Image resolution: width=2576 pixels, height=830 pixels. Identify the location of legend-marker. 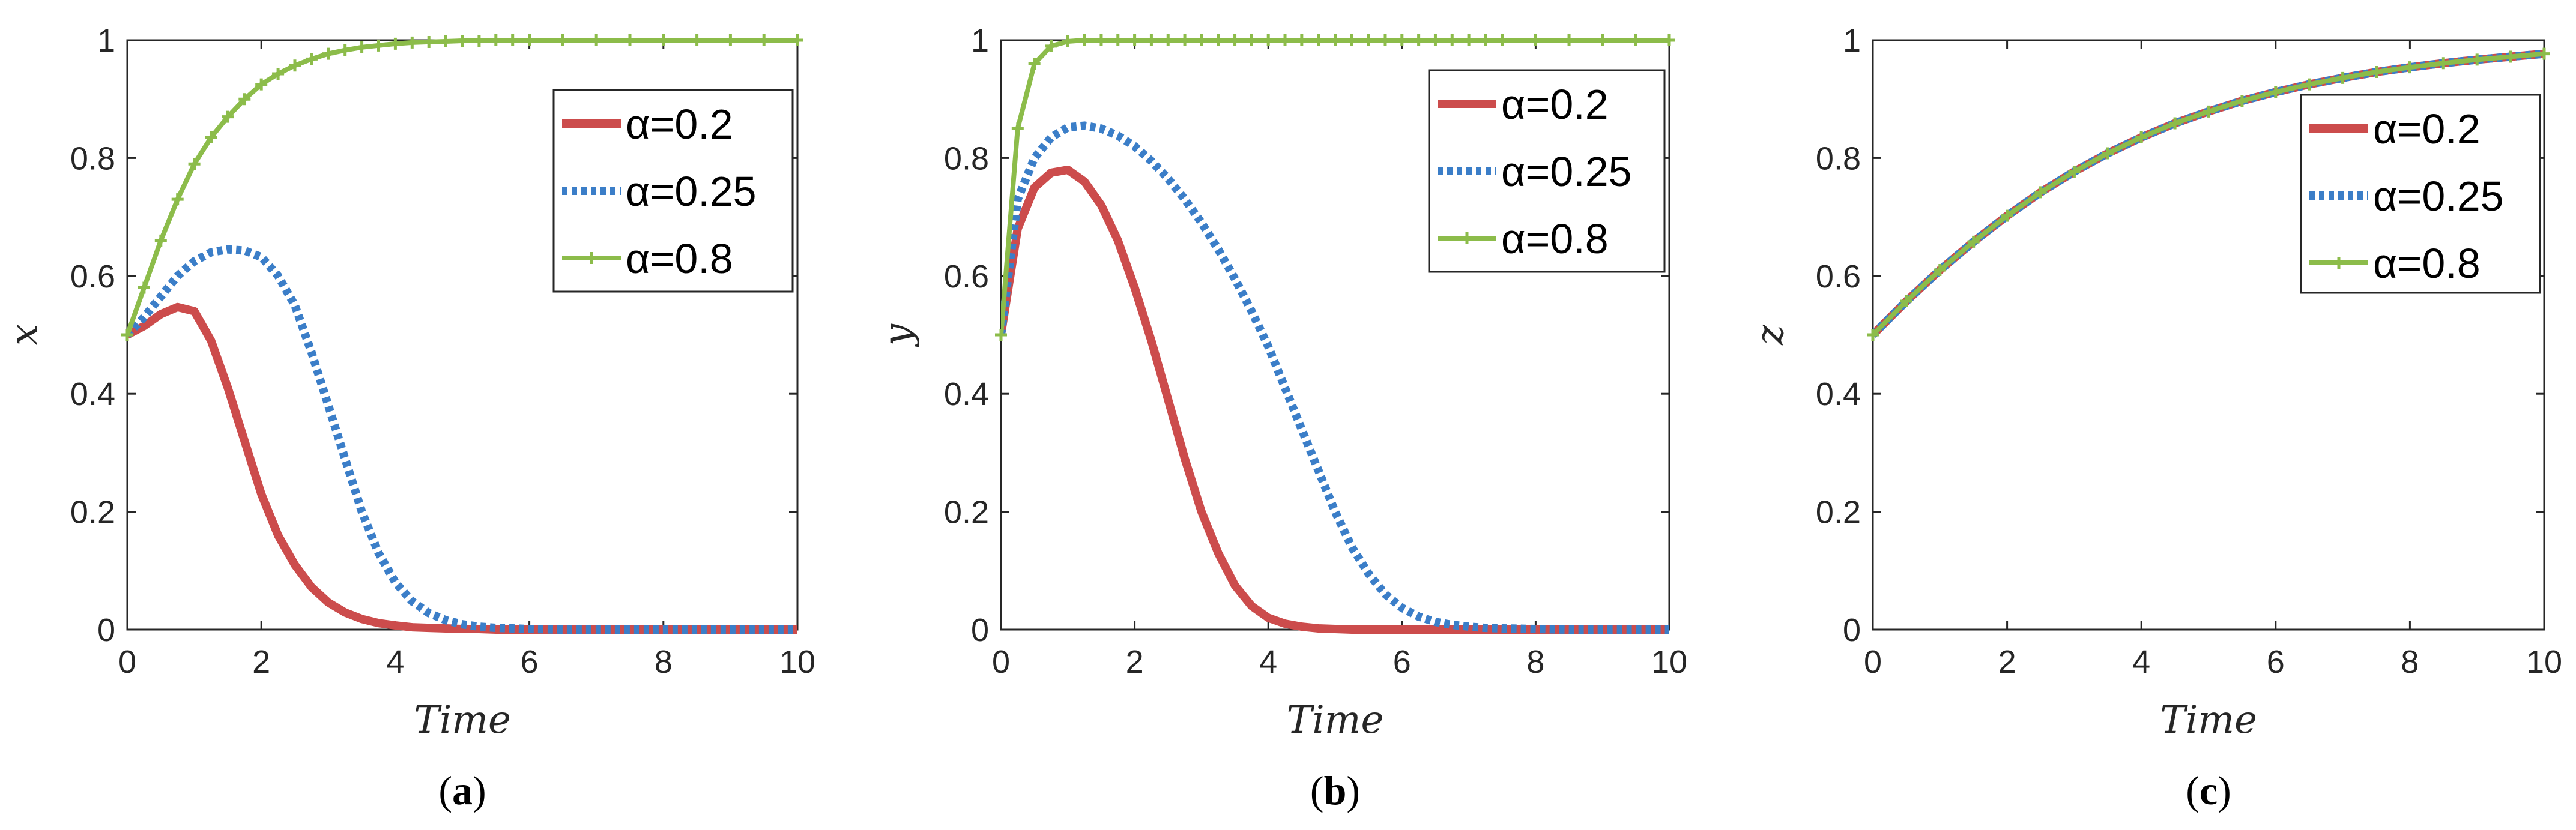
(1467, 238).